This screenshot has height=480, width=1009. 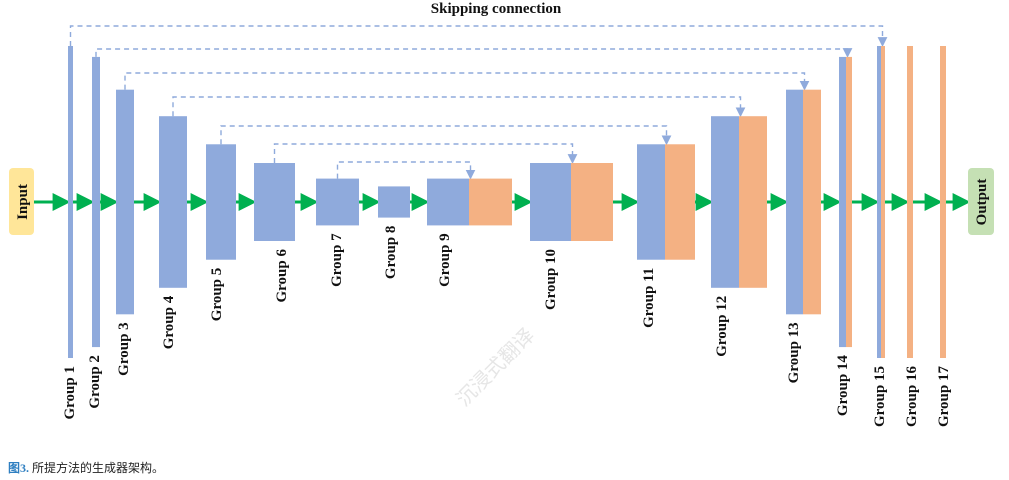 I want to click on group-1-block, so click(x=70, y=202).